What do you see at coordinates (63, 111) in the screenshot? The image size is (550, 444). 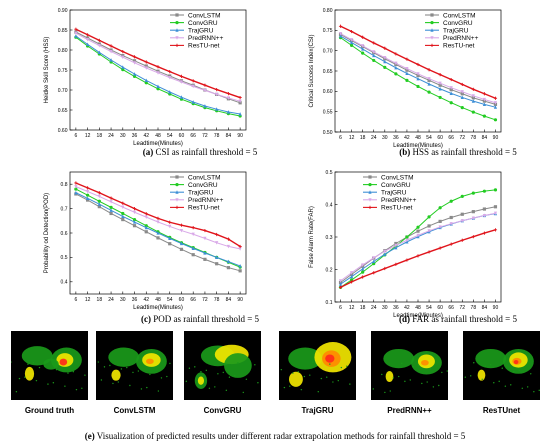 I see `y-tick-label: 0.65` at bounding box center [63, 111].